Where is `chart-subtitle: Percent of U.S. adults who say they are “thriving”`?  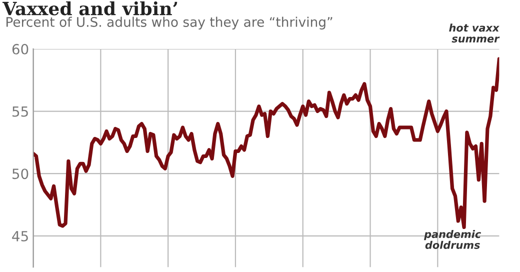
chart-subtitle: Percent of U.S. adults who say they are “thriving” is located at coordinates (169, 23).